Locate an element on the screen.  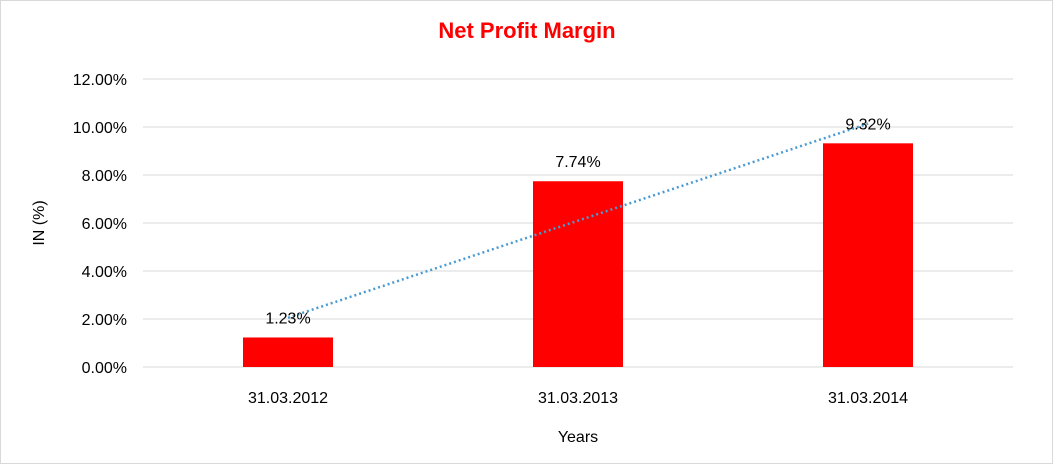
x-axis-title: Years is located at coordinates (578, 437).